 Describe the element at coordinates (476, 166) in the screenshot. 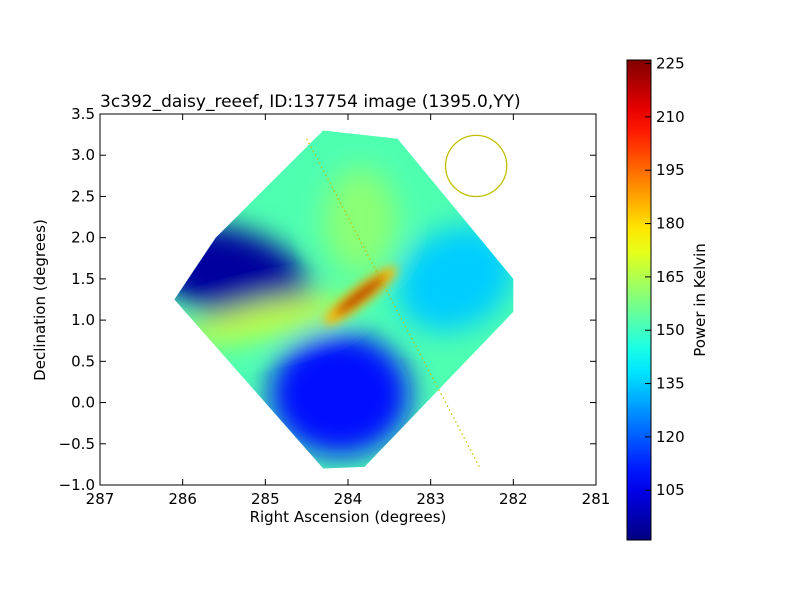

I see `beam-circle` at that location.